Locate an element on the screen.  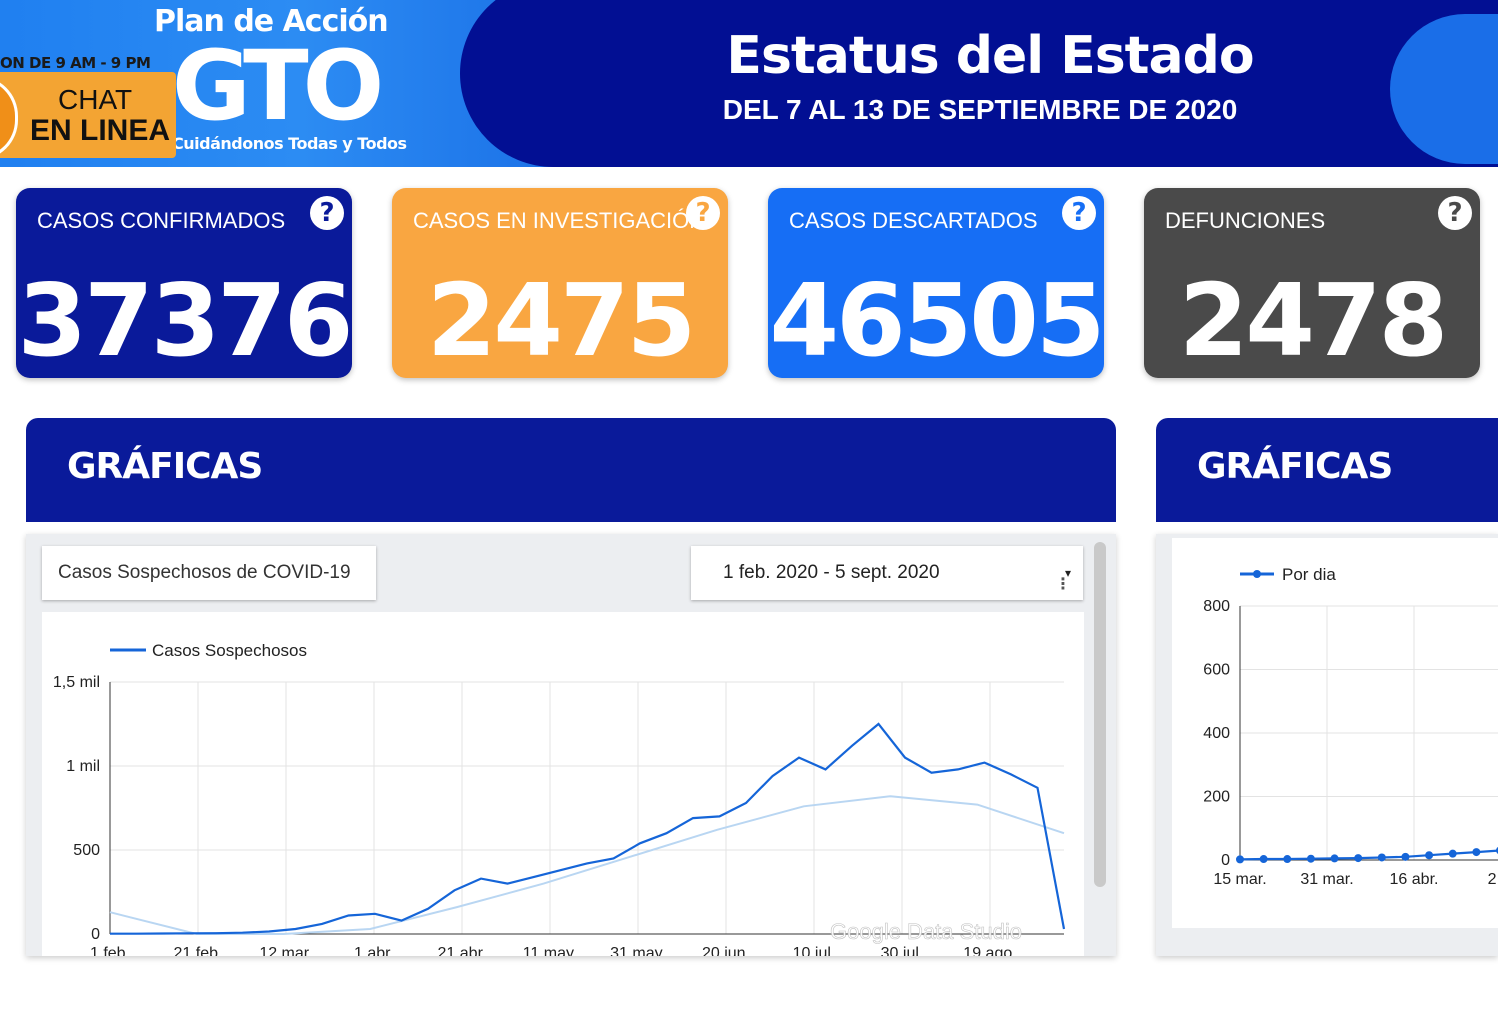
chat-hours: ON DE 9 AM - 9 PM is located at coordinates (75, 63).